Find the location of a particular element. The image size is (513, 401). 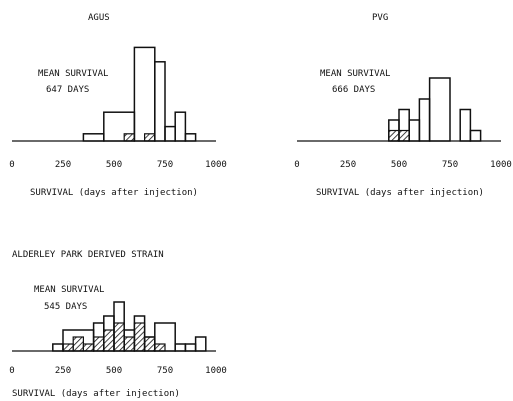

mean-survival-value: 545 DAYS is located at coordinates (65, 307).